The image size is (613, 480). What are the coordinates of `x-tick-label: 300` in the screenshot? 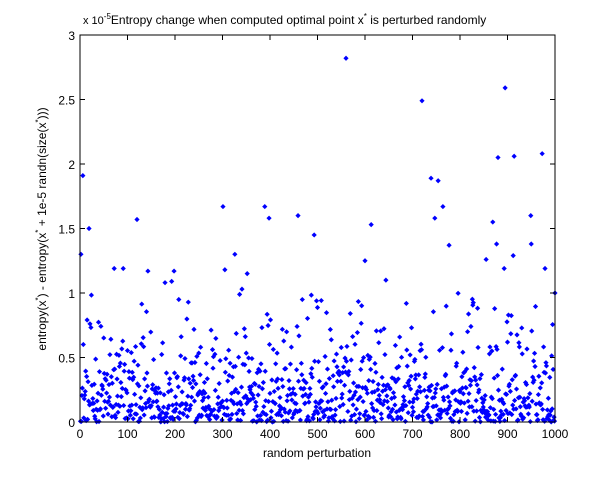 It's located at (222, 434).